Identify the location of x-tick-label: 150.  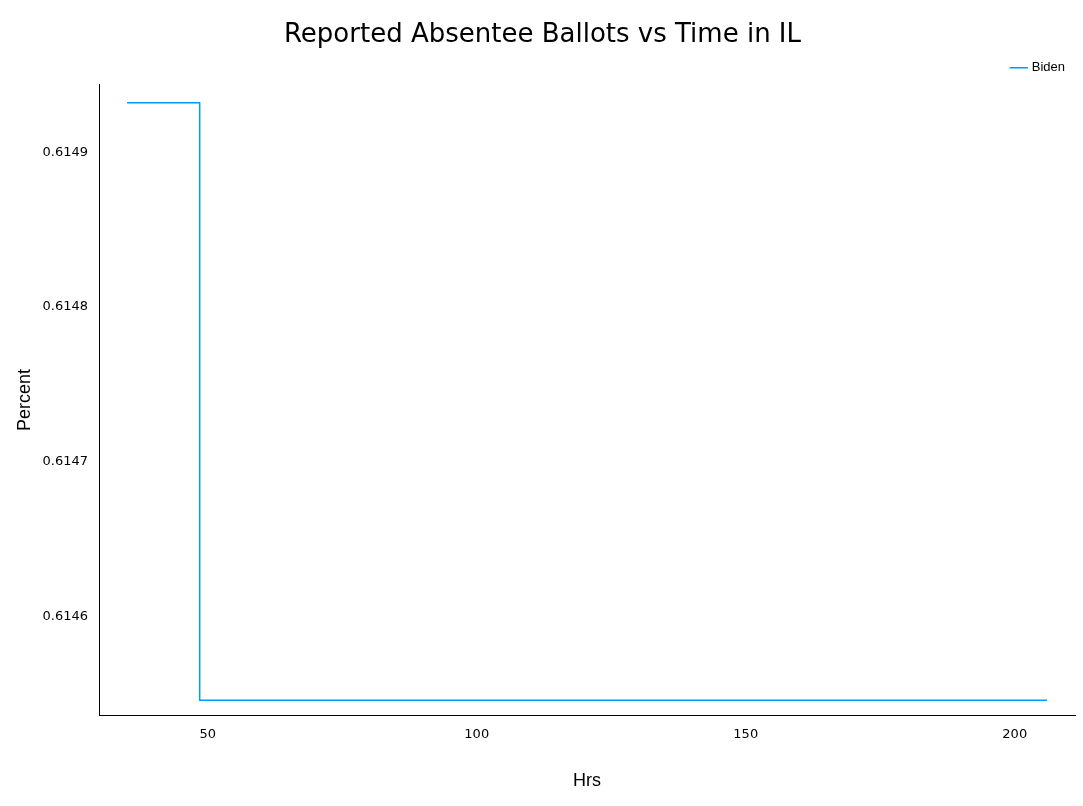
(746, 733).